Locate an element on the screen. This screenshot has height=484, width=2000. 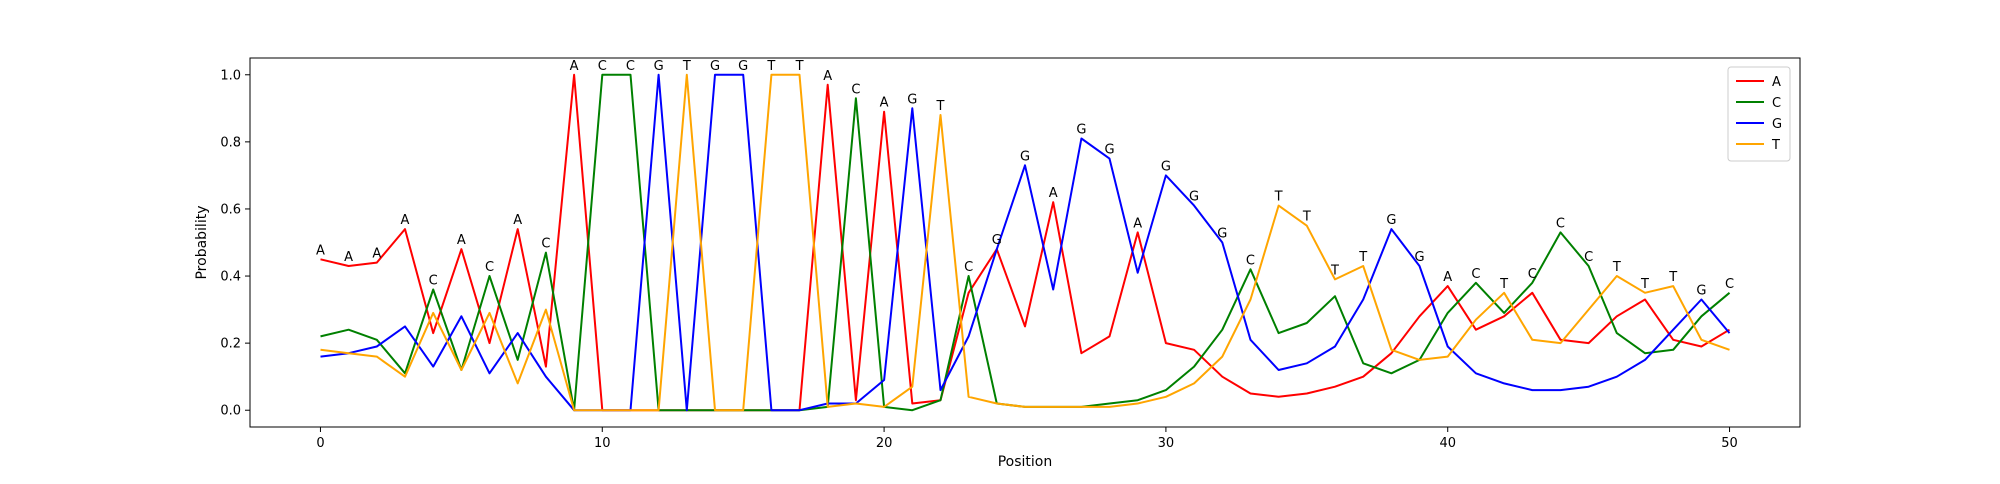
y-axis-label: Probability is located at coordinates (202, 242).